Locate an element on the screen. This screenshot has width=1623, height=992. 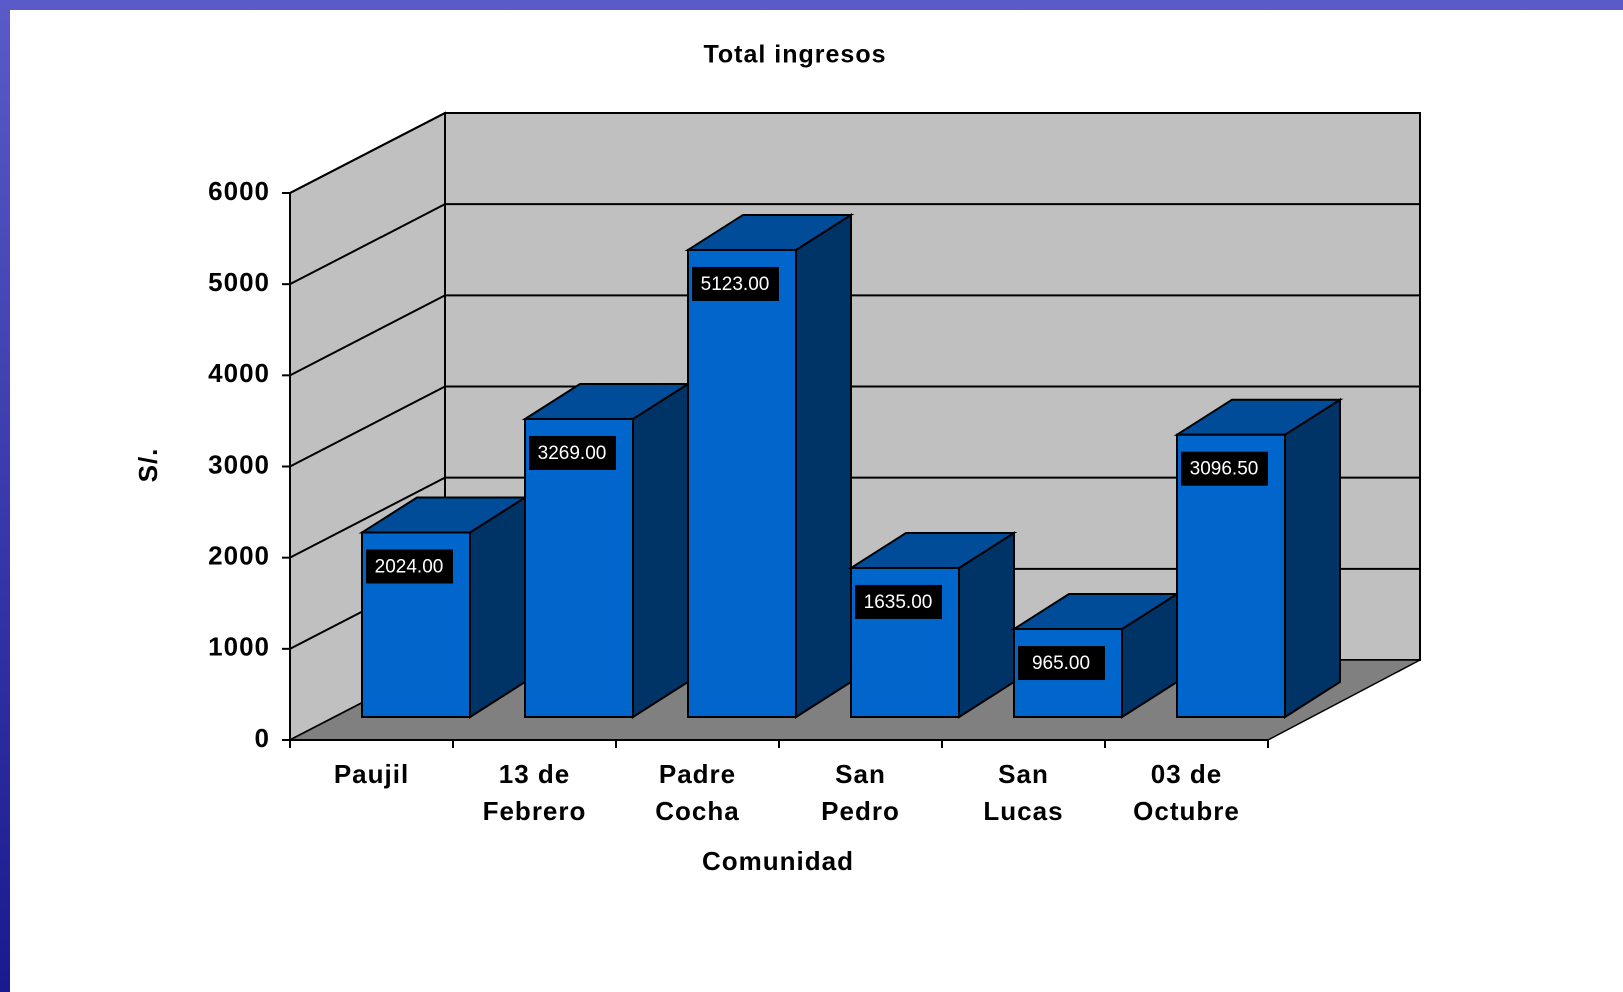
x-tick-label: 03 de Octubre is located at coordinates (1186, 792).